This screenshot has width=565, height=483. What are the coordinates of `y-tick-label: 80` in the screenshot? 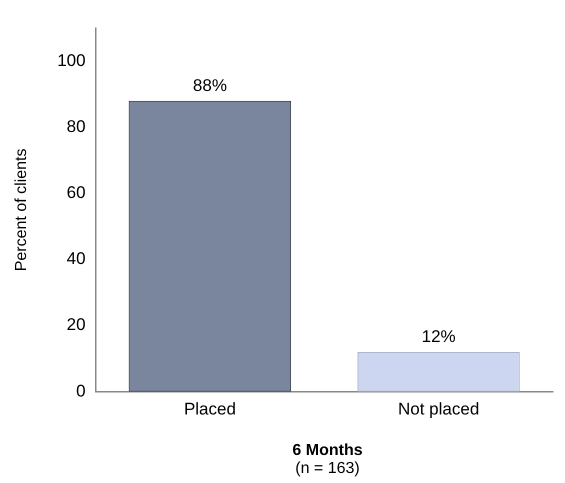 It's located at (76, 126).